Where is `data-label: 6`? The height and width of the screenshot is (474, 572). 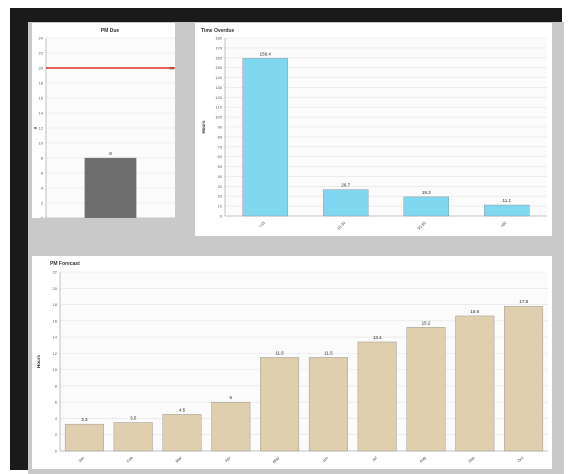
data-label: 6 is located at coordinates (231, 397).